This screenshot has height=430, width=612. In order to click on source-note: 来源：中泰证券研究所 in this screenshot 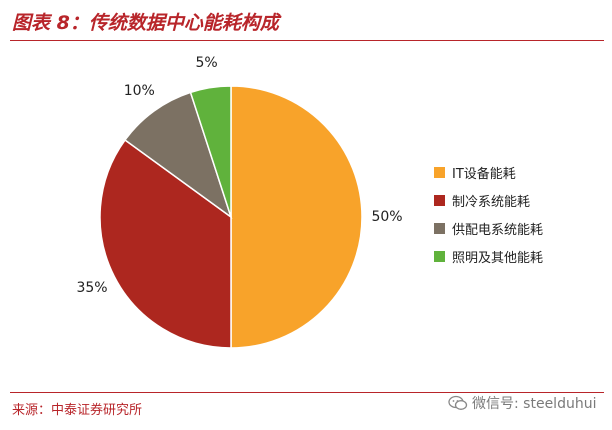, I will do `click(77, 410)`.